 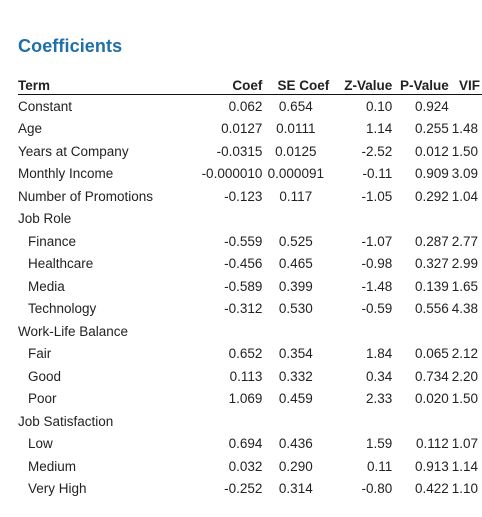 What do you see at coordinates (465, 444) in the screenshot?
I see `cell-vif: 1.07` at bounding box center [465, 444].